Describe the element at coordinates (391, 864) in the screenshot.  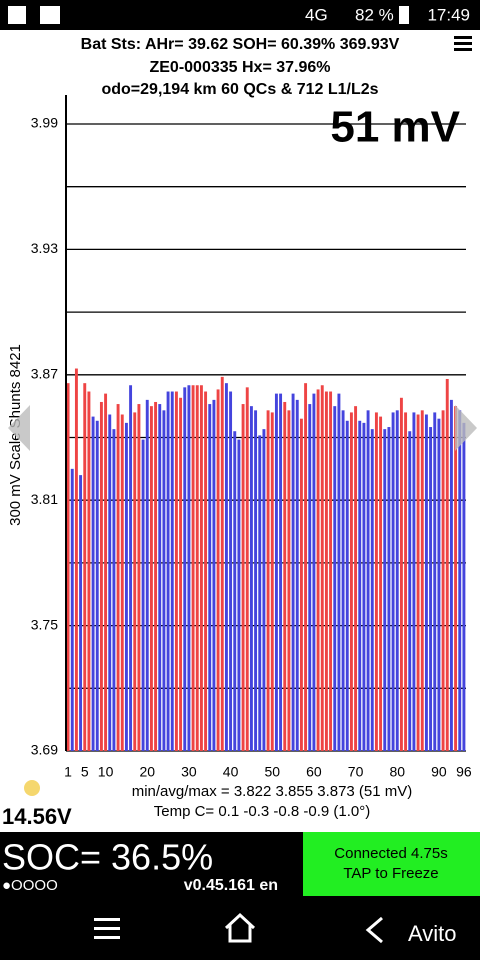
I see `freeze-button` at that location.